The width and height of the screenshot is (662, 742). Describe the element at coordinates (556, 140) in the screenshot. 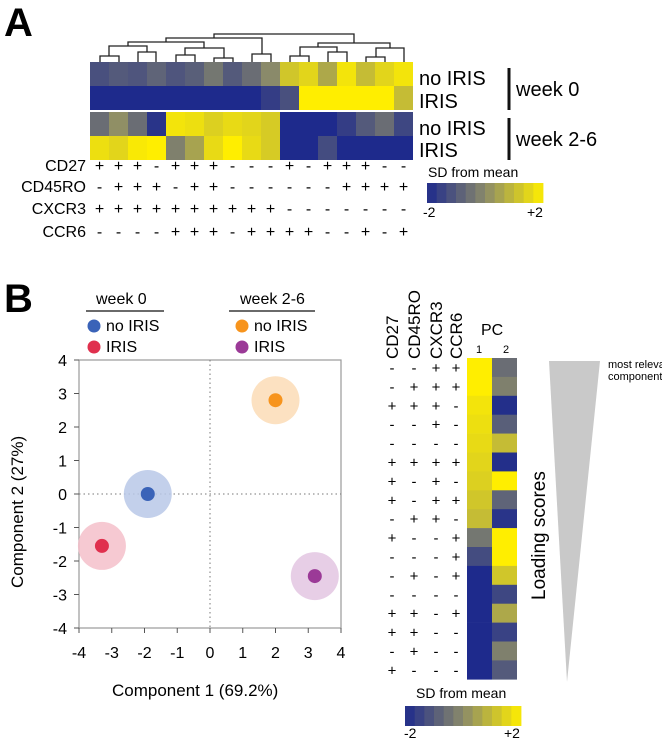

I see `group-label-week26: week 2-6` at that location.